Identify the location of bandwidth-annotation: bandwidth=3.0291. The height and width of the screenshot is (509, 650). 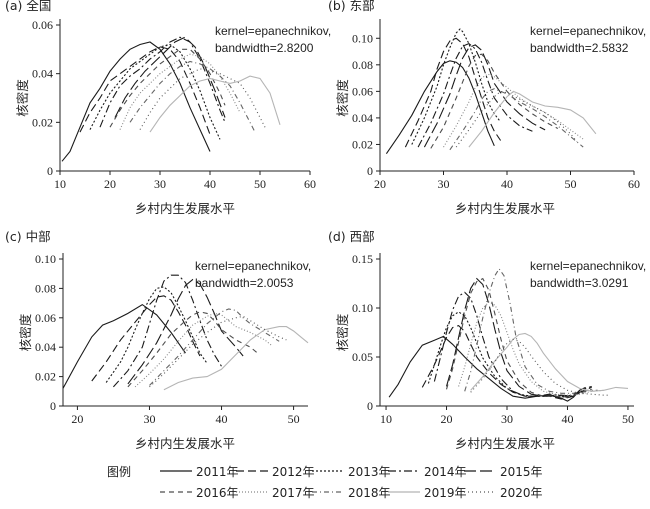
(579, 283).